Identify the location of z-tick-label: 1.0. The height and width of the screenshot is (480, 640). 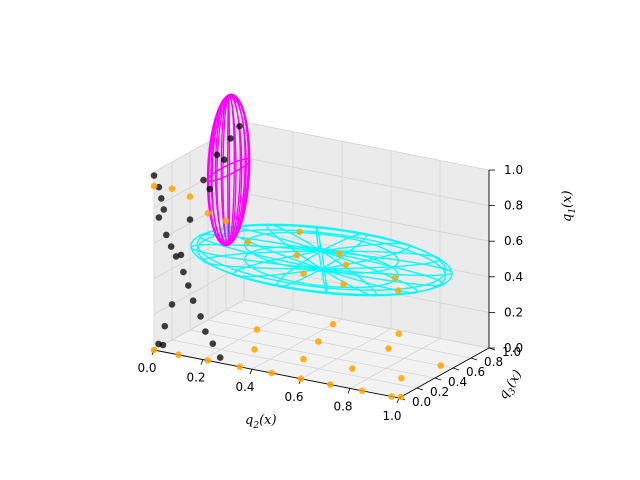
(513, 170).